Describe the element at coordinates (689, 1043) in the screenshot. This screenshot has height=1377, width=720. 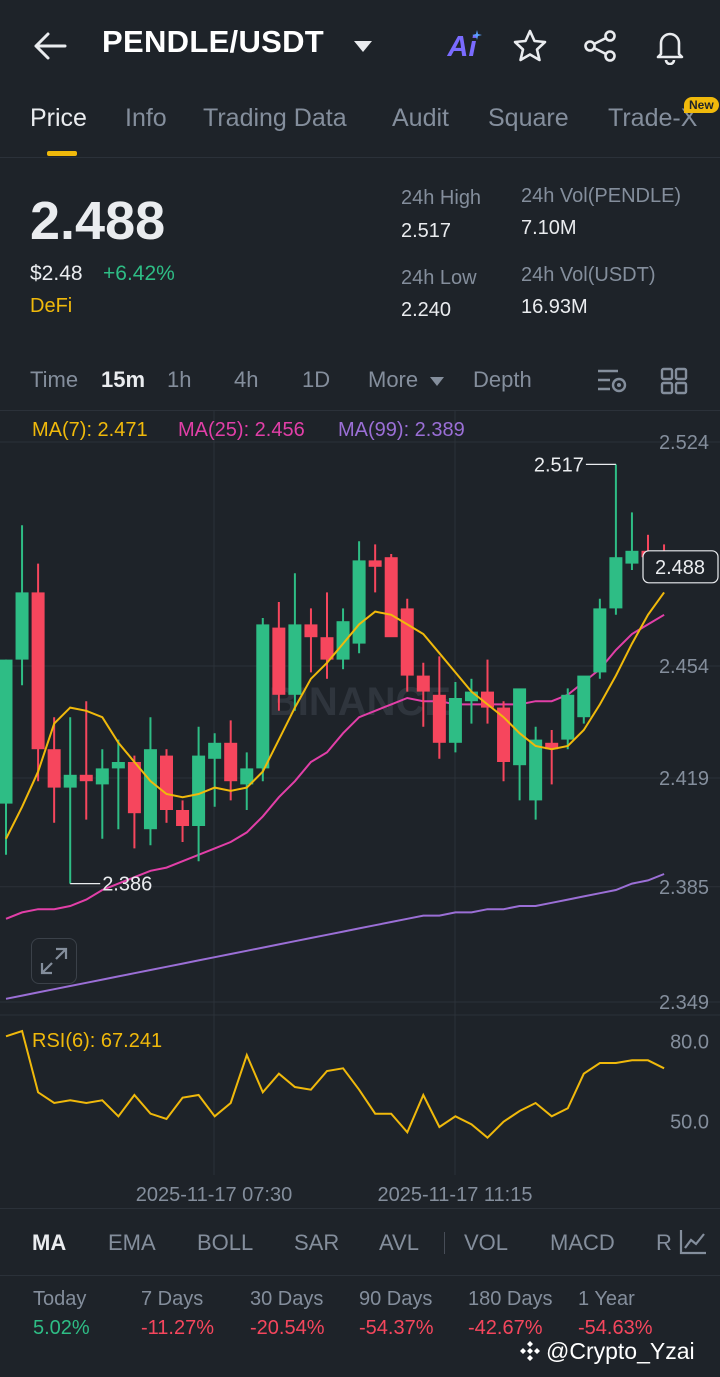
I see `rsi-tick-label: 80.0` at that location.